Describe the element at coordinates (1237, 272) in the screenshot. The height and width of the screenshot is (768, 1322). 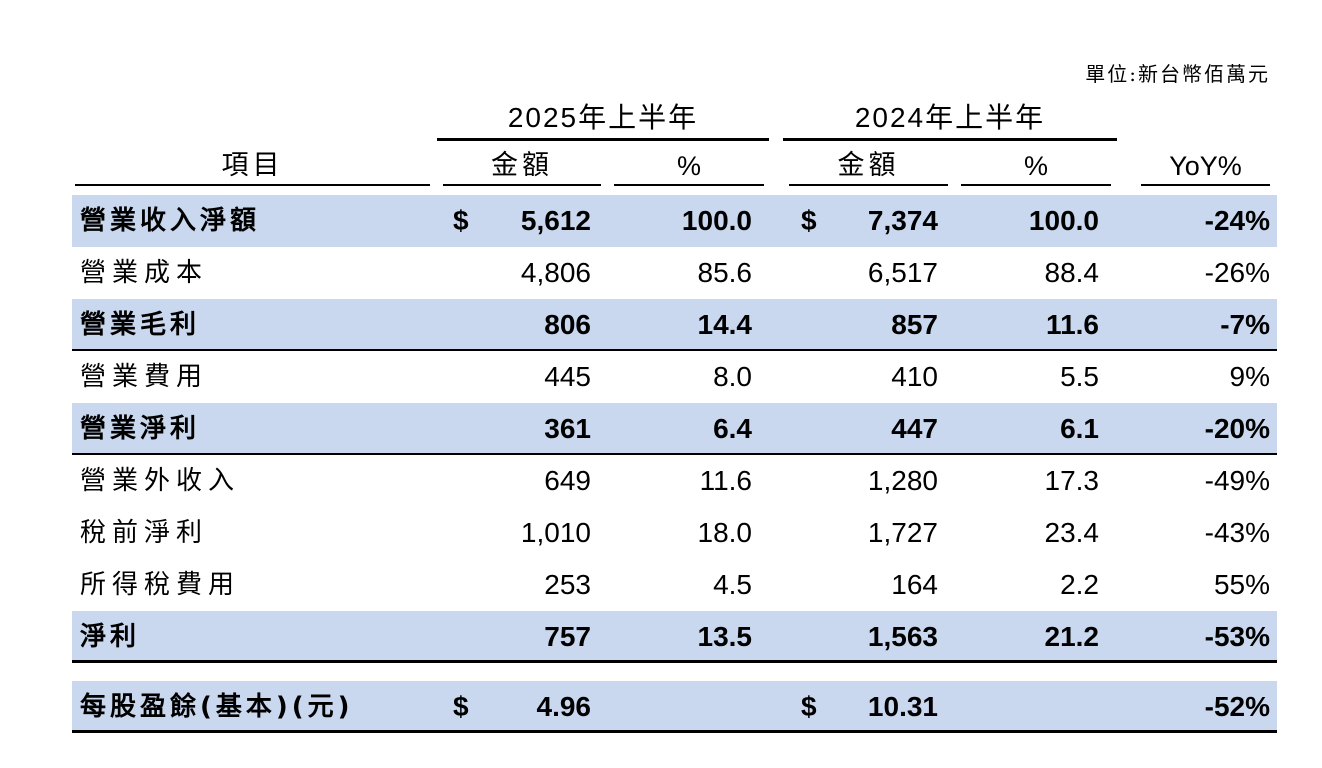
I see `yoy-value: -26%` at that location.